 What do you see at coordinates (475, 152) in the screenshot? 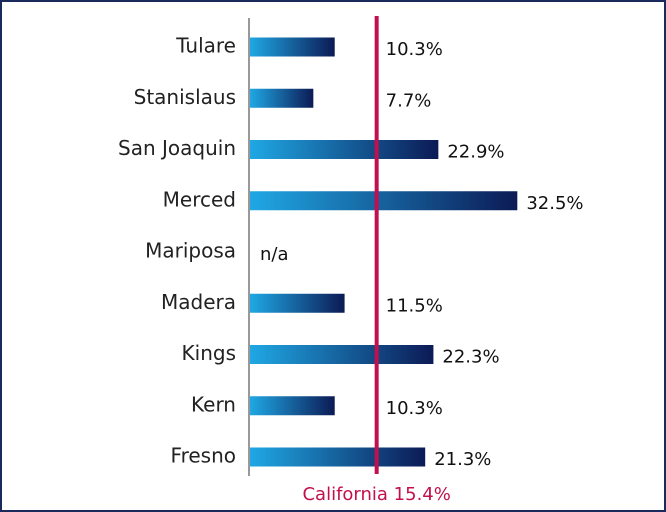
I see `value-label: 22.9%` at bounding box center [475, 152].